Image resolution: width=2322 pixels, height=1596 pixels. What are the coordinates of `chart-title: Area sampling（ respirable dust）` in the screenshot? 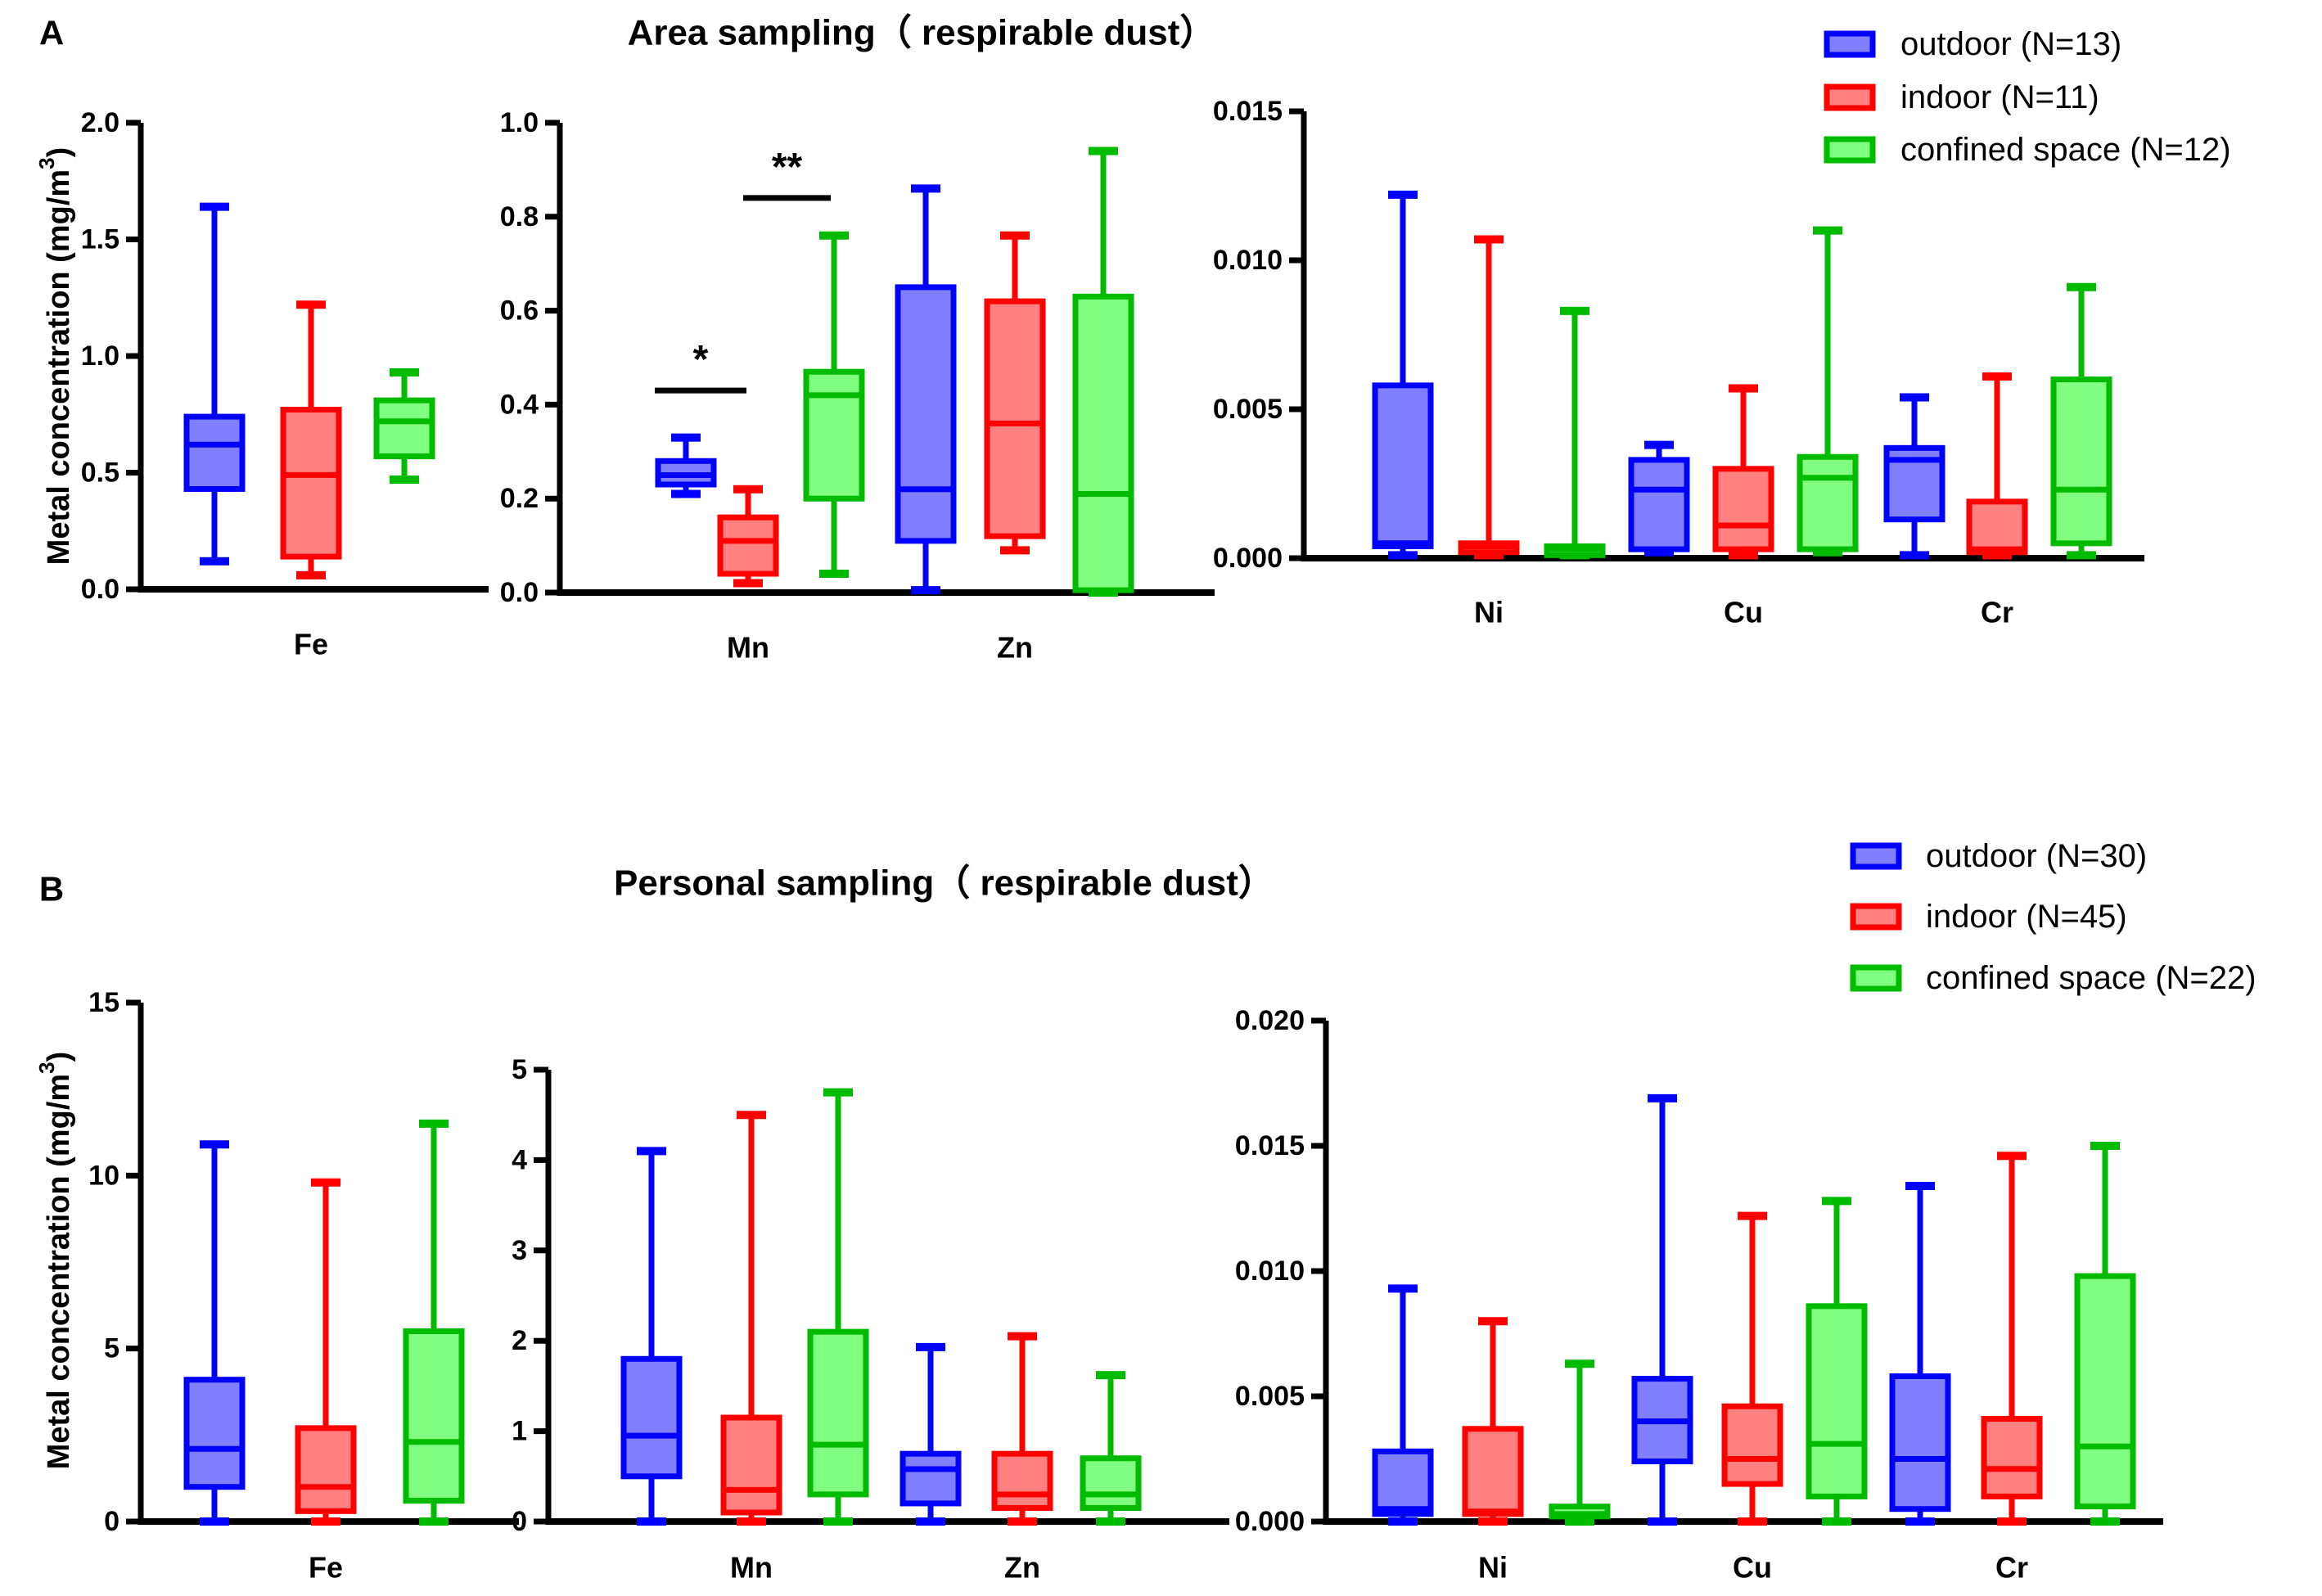 It's located at (922, 33).